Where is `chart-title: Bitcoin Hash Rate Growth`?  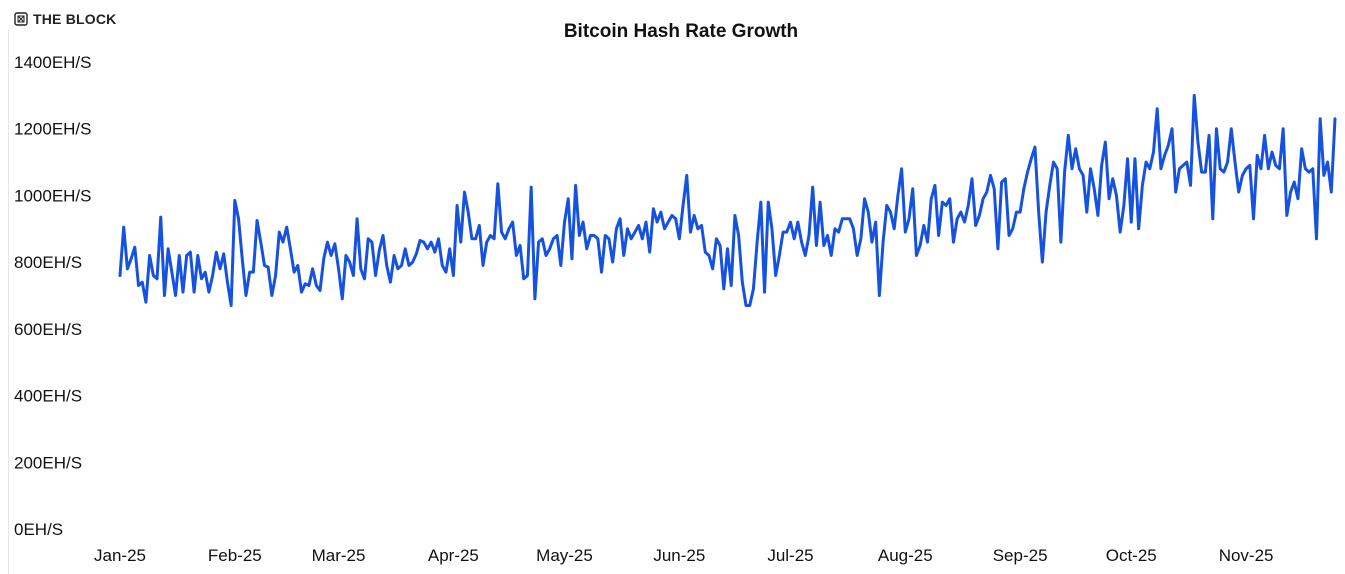 chart-title: Bitcoin Hash Rate Growth is located at coordinates (681, 31).